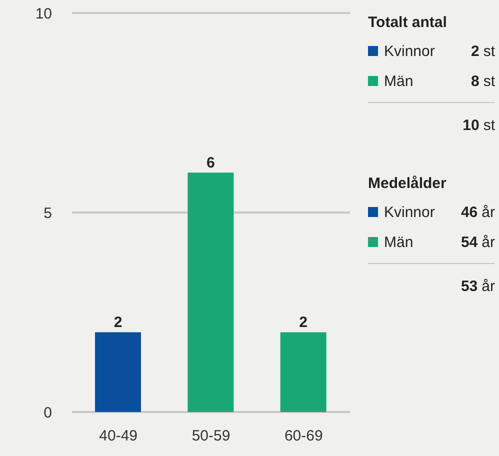  Describe the element at coordinates (118, 436) in the screenshot. I see `x-tick-label: 40-49` at that location.